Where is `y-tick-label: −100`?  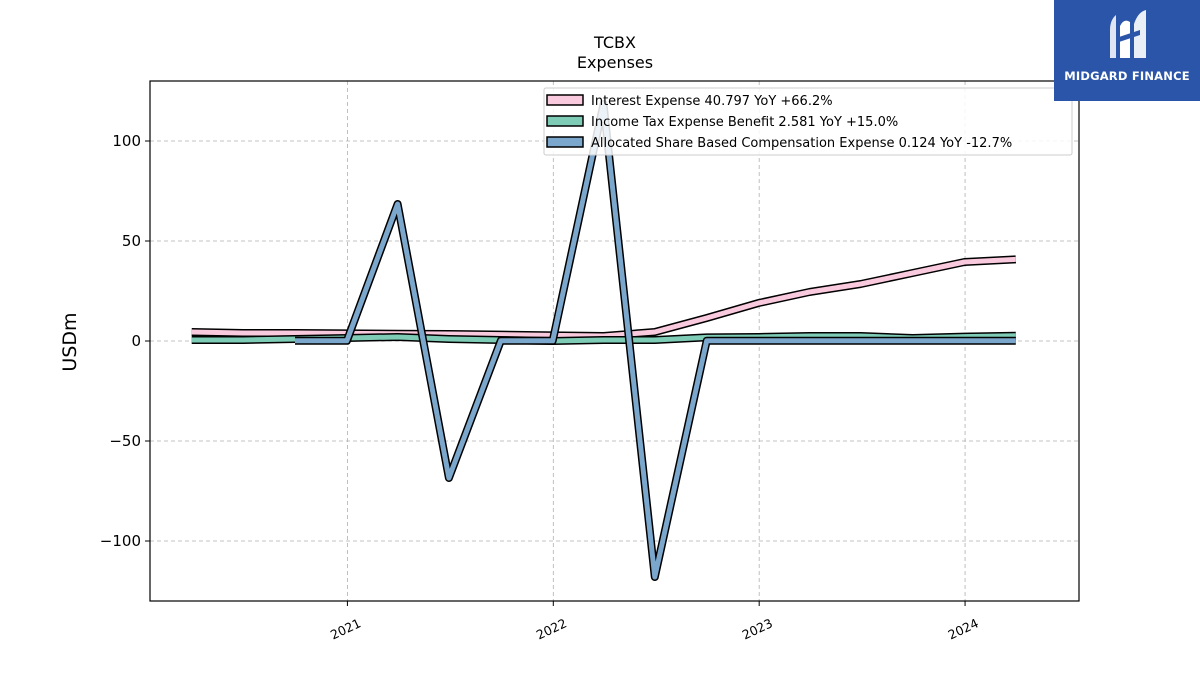
y-tick-label: −100 is located at coordinates (120, 541).